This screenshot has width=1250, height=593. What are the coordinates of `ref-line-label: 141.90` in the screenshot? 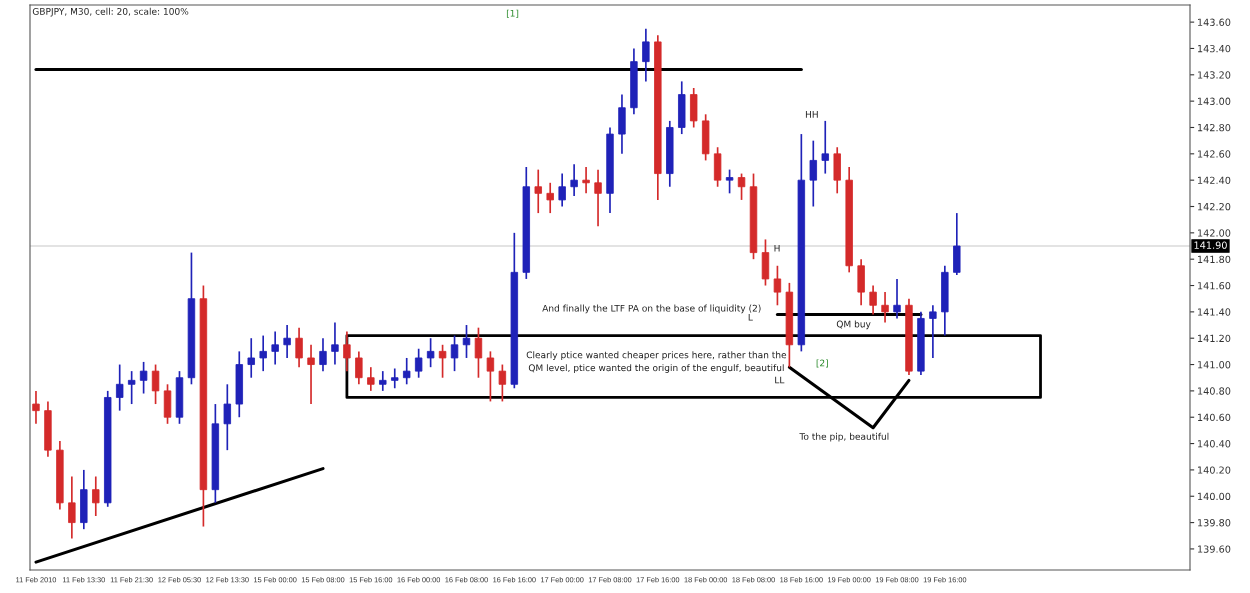 It's located at (1210, 245).